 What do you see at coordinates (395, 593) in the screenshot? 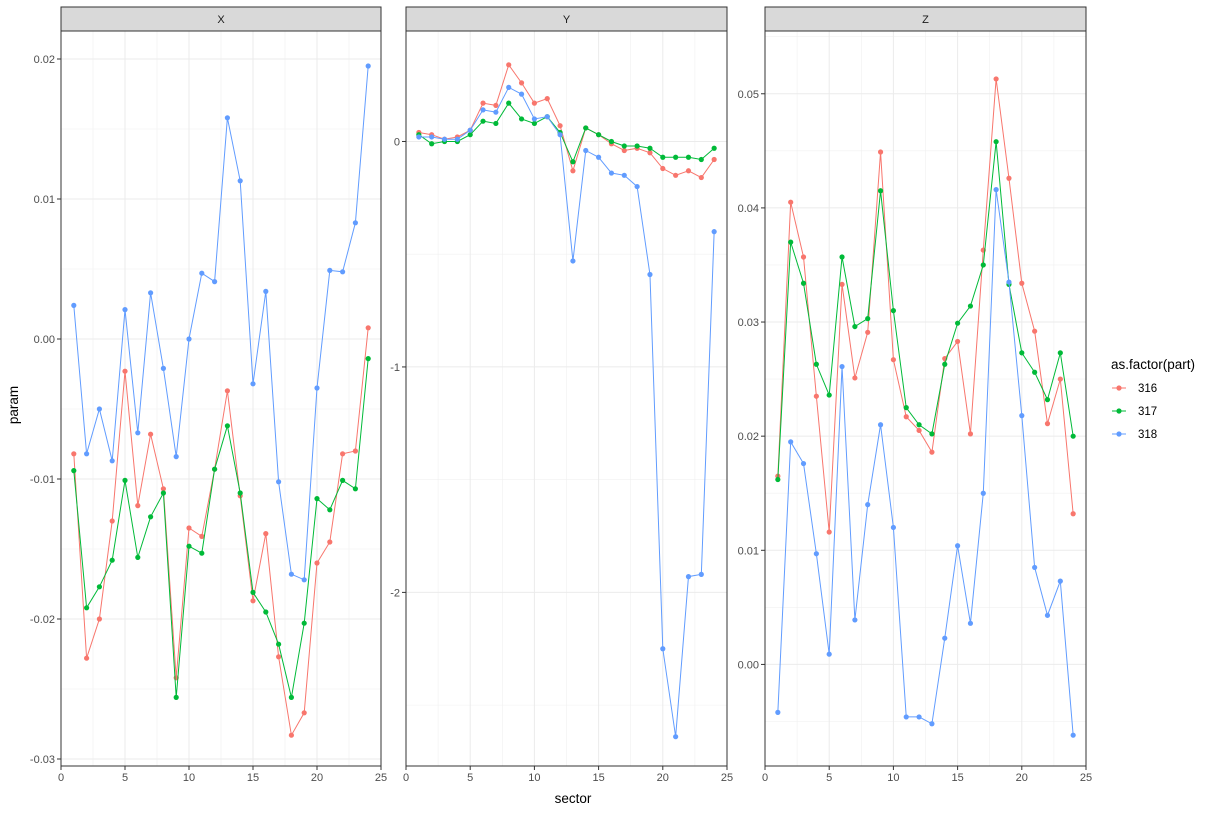
I see `y-tick-label: -2` at bounding box center [395, 593].